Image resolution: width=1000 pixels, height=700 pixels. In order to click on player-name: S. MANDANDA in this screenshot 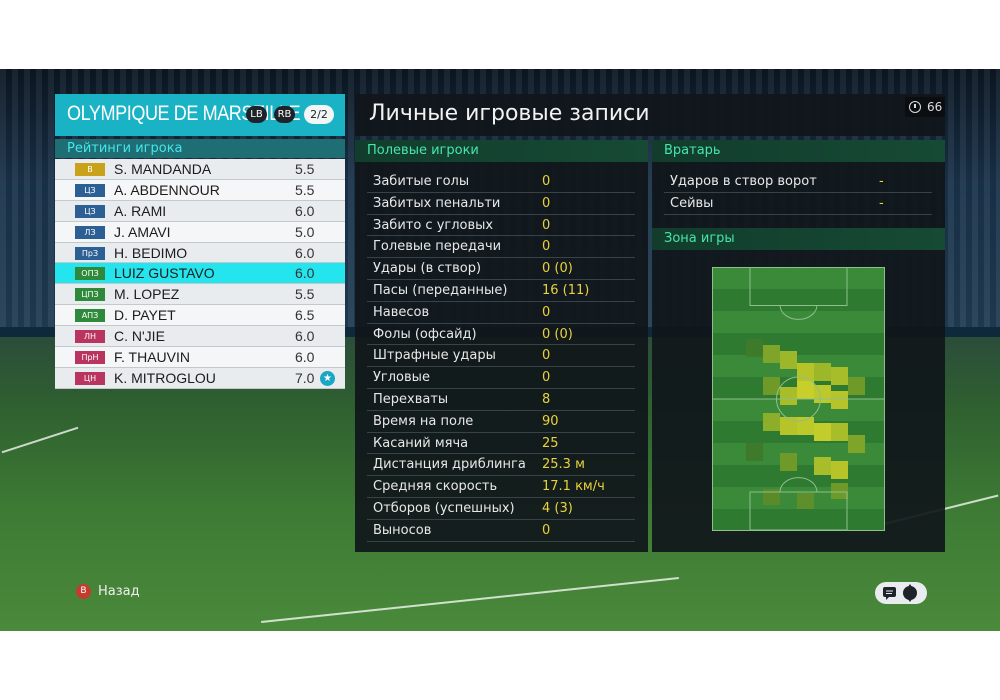, I will do `click(163, 169)`.